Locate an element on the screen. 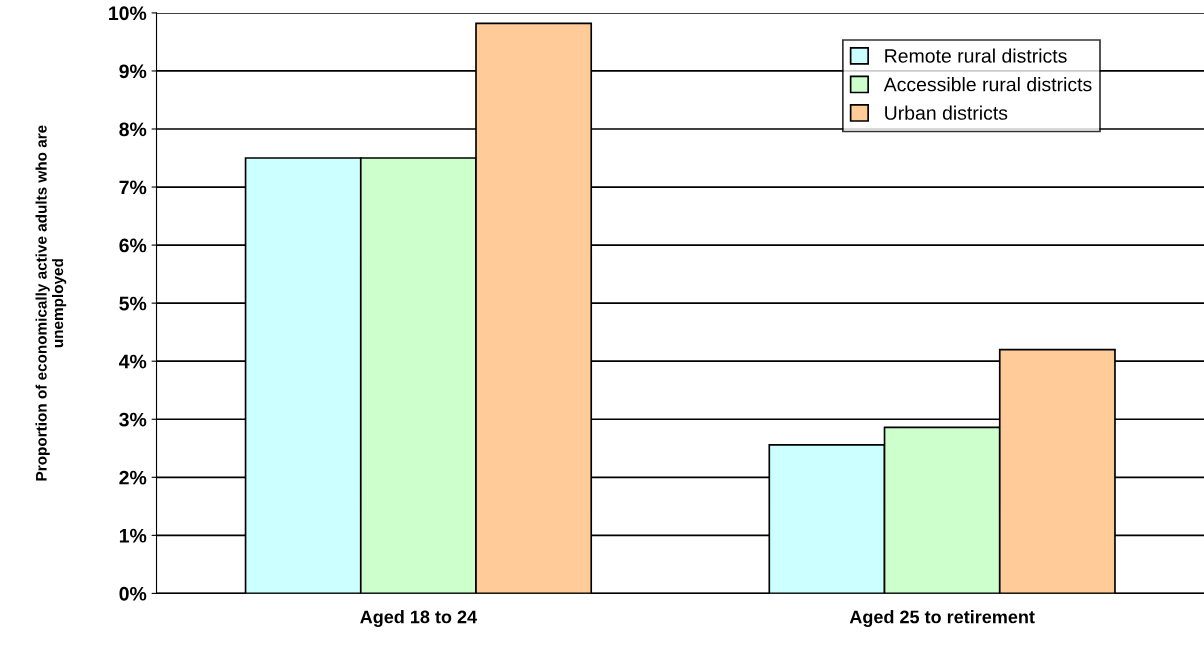 This screenshot has height=645, width=1204. y-tick-label: 5% is located at coordinates (133, 303).